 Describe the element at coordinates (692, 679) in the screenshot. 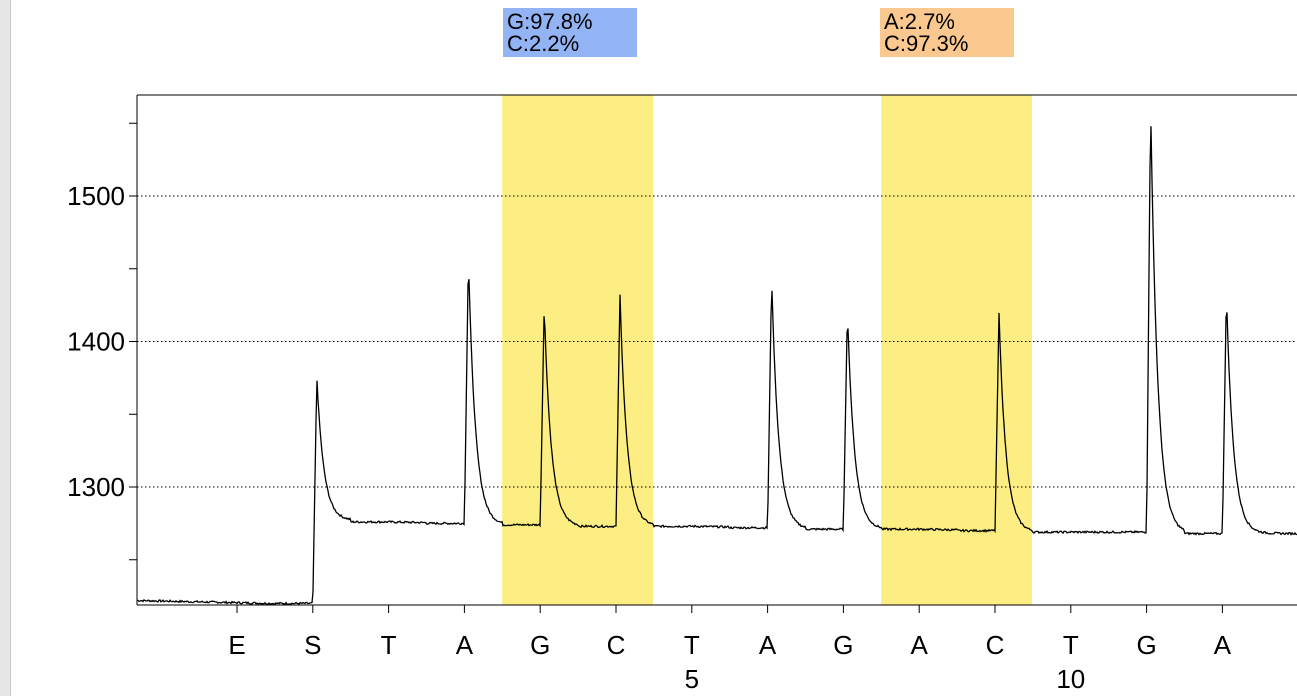

I see `position-number: 5` at that location.